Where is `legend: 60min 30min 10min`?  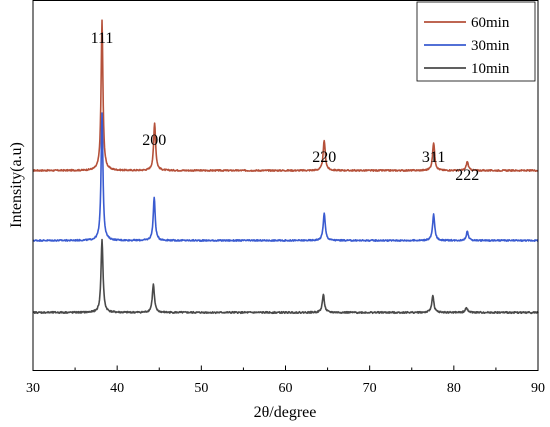 legend: 60min 30min 10min is located at coordinates (476, 41).